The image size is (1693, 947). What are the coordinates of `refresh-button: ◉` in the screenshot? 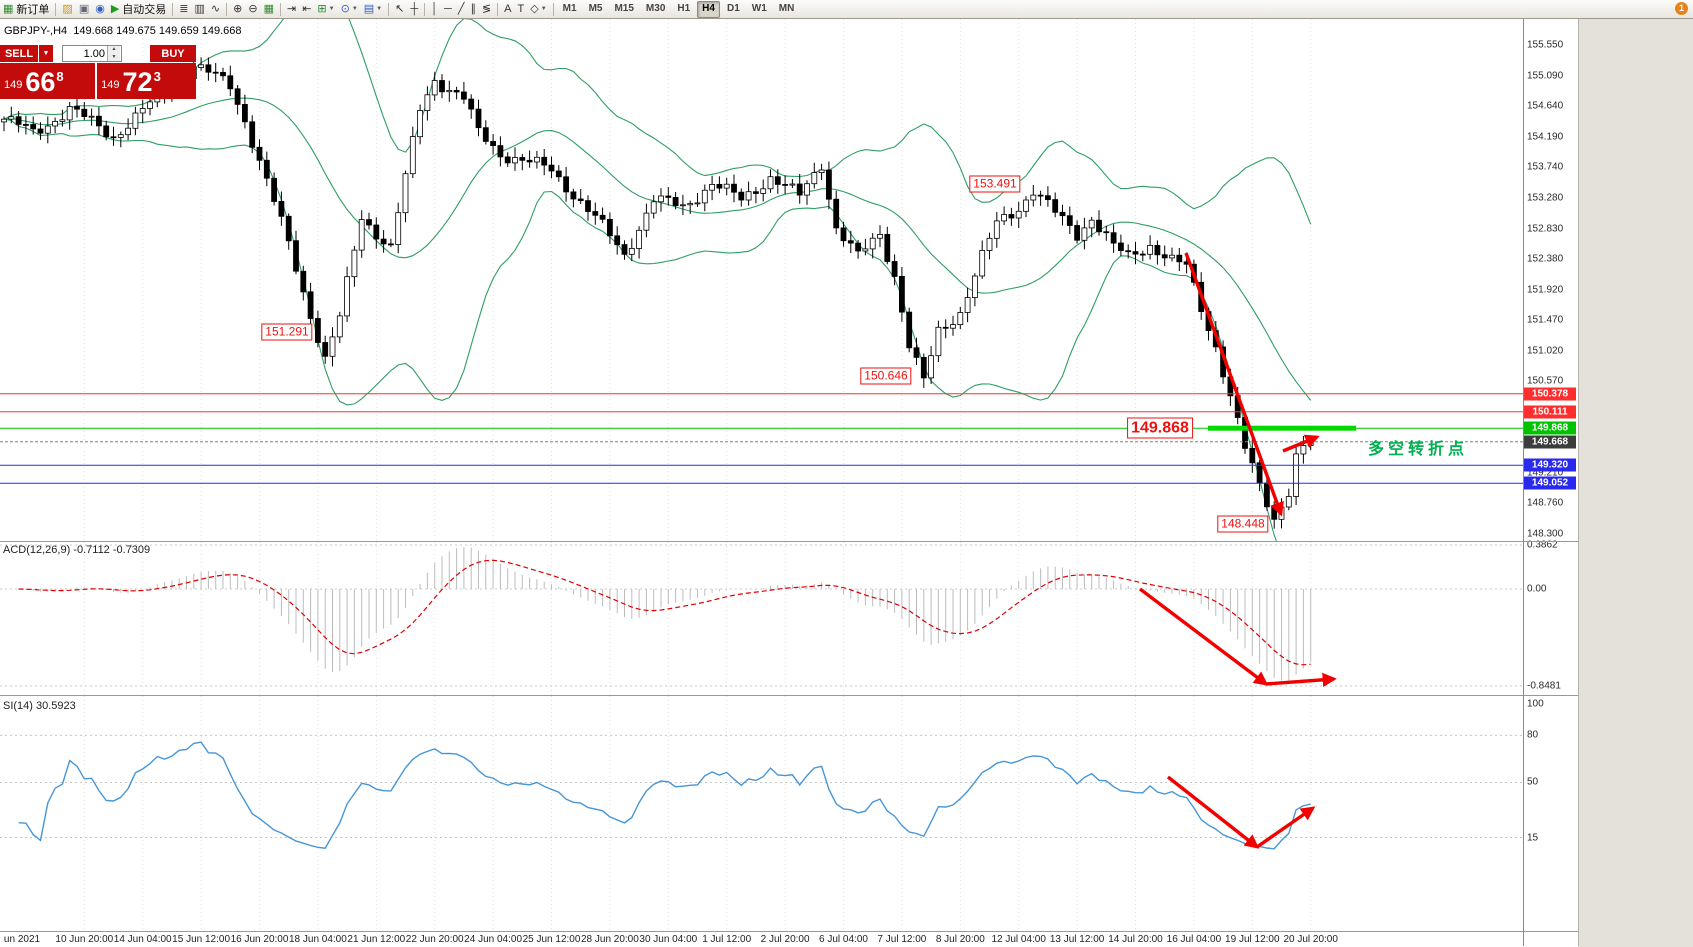 It's located at (100, 9).